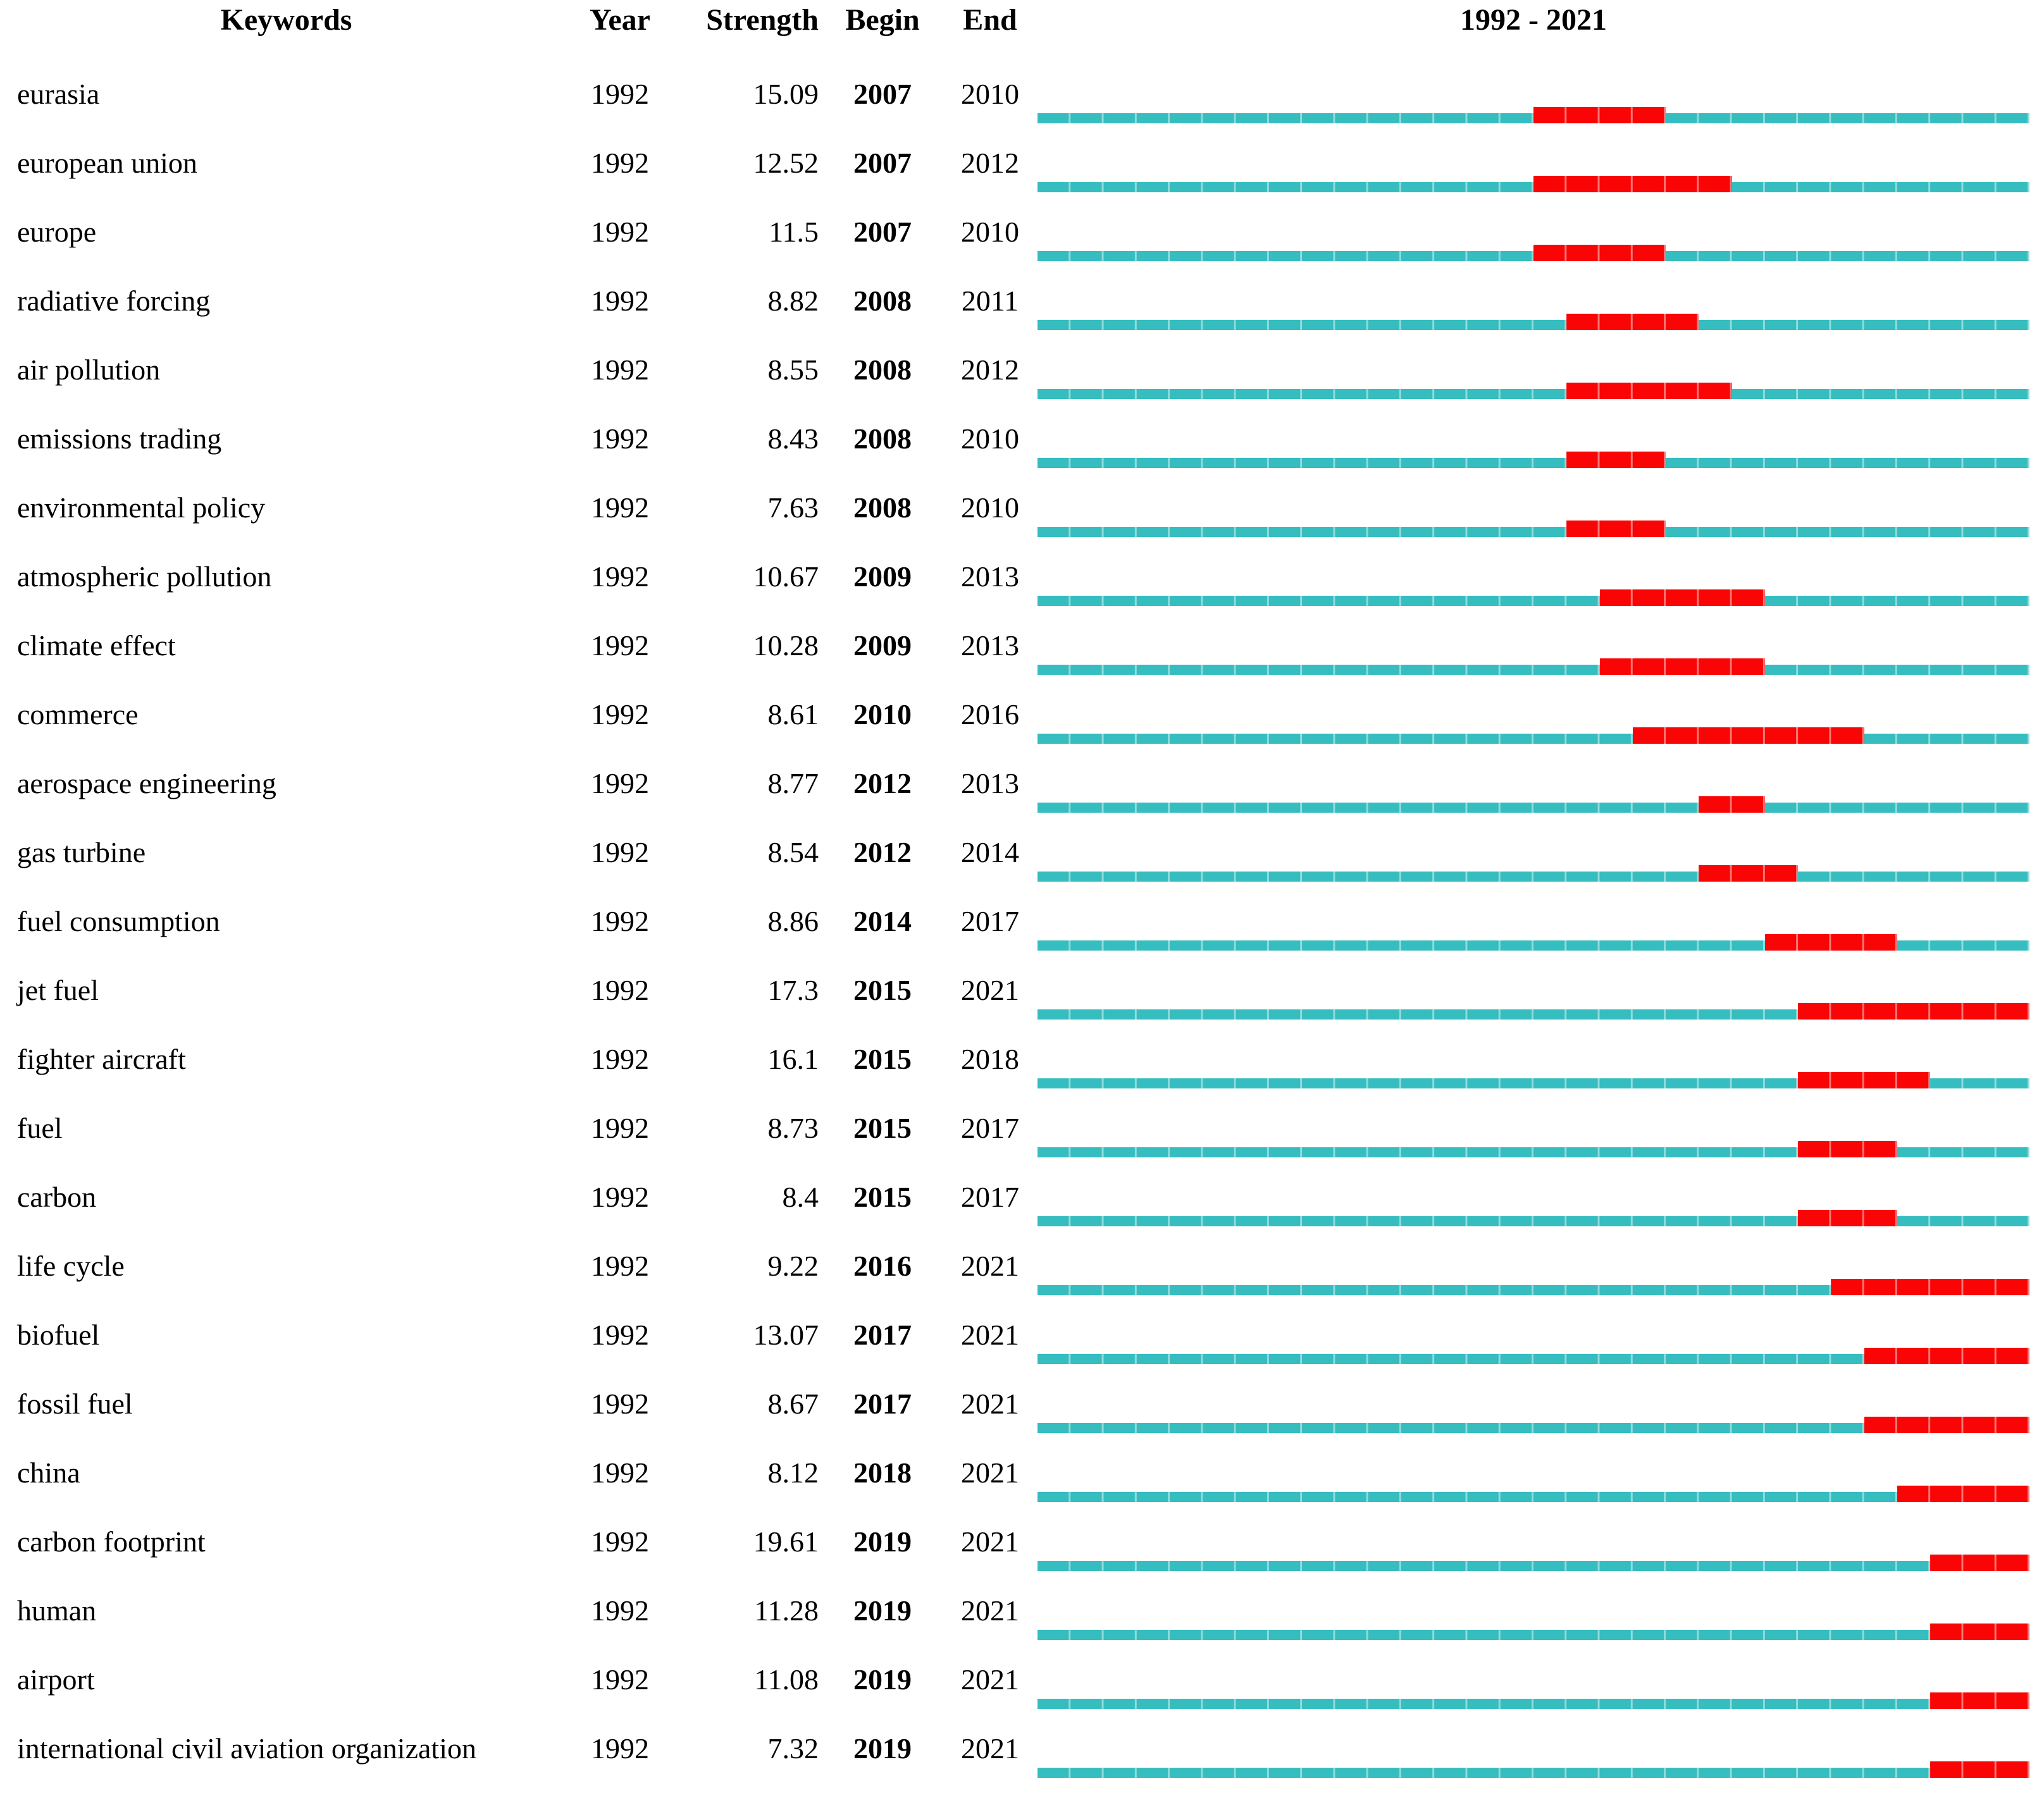 This screenshot has height=1793, width=2044. What do you see at coordinates (57, 232) in the screenshot?
I see `keyword-label: europe` at bounding box center [57, 232].